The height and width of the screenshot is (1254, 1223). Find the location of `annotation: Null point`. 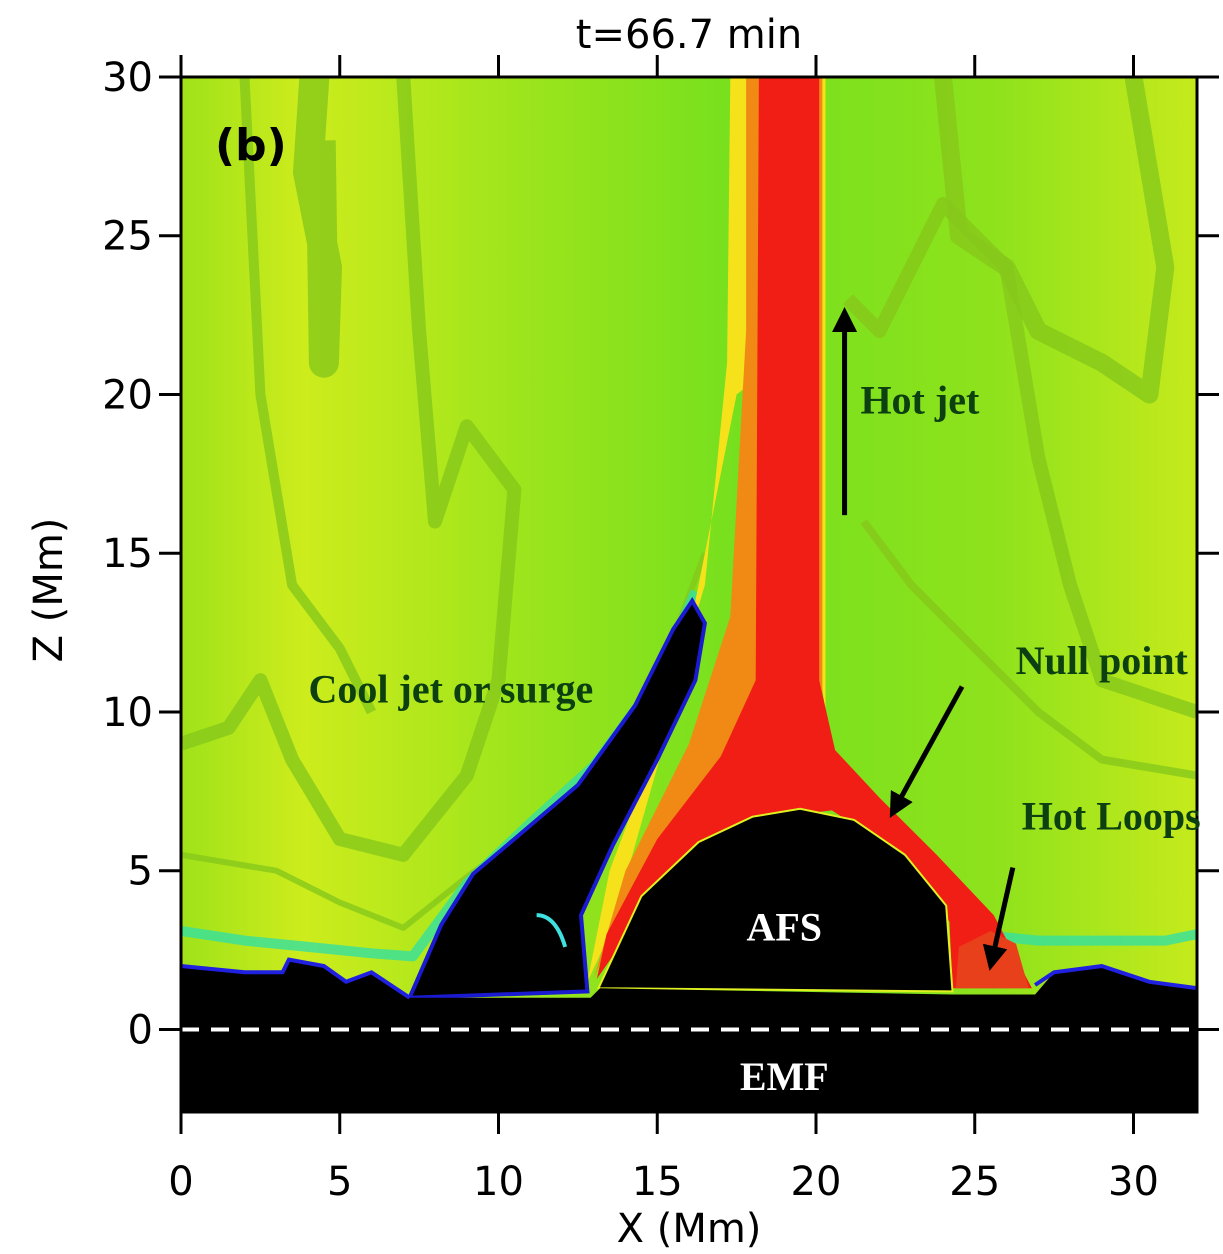

annotation: Null point is located at coordinates (1102, 660).